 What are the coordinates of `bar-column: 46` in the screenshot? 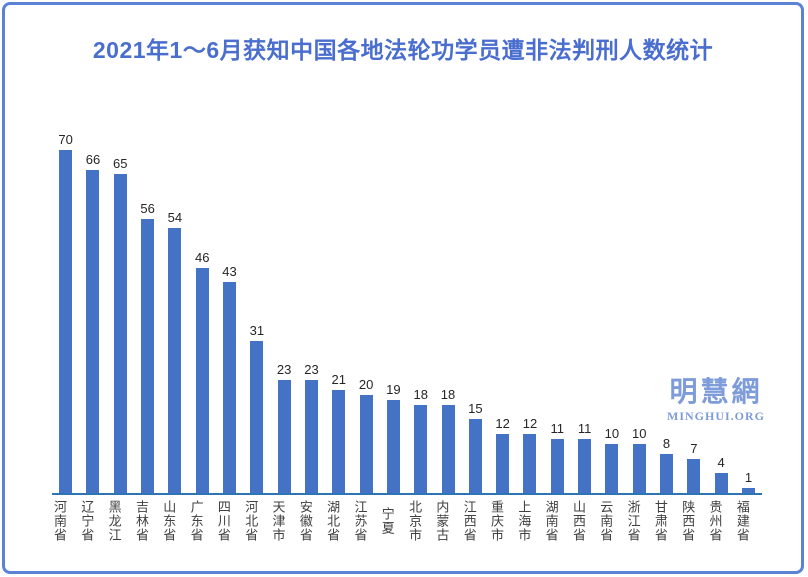 It's located at (202, 311).